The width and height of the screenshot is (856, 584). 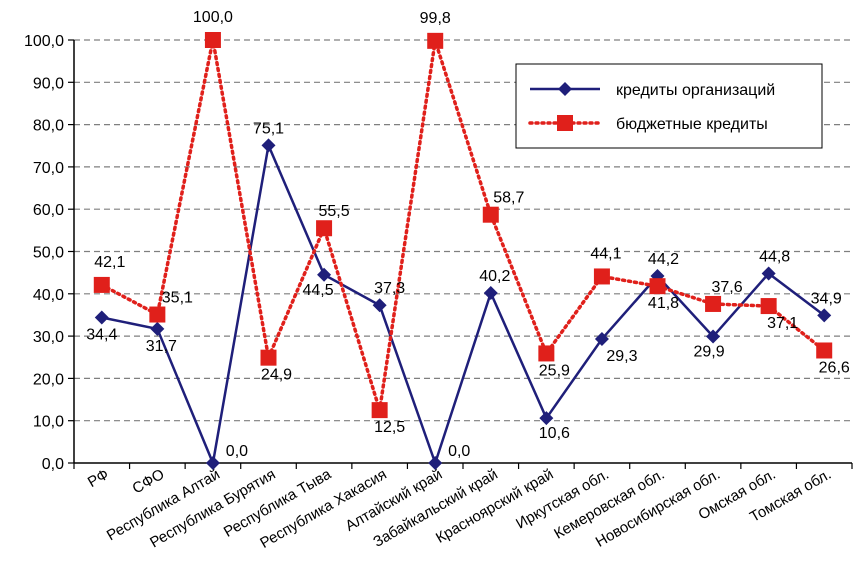 I want to click on x-tick-label: РФ, so click(x=98, y=478).